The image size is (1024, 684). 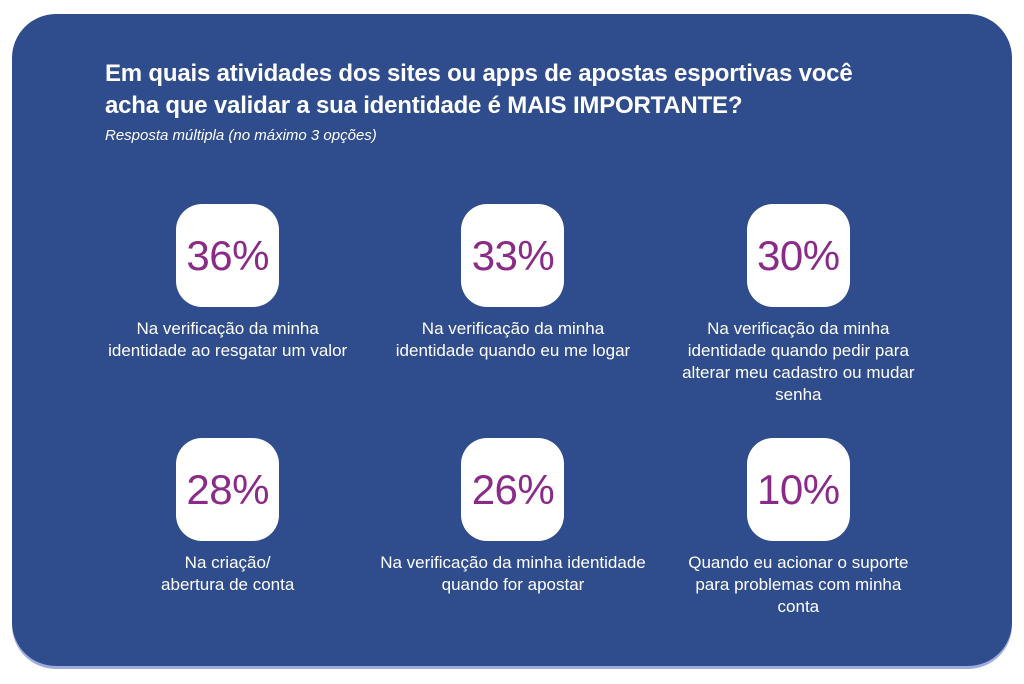 I want to click on stat-card: 36%, so click(x=228, y=255).